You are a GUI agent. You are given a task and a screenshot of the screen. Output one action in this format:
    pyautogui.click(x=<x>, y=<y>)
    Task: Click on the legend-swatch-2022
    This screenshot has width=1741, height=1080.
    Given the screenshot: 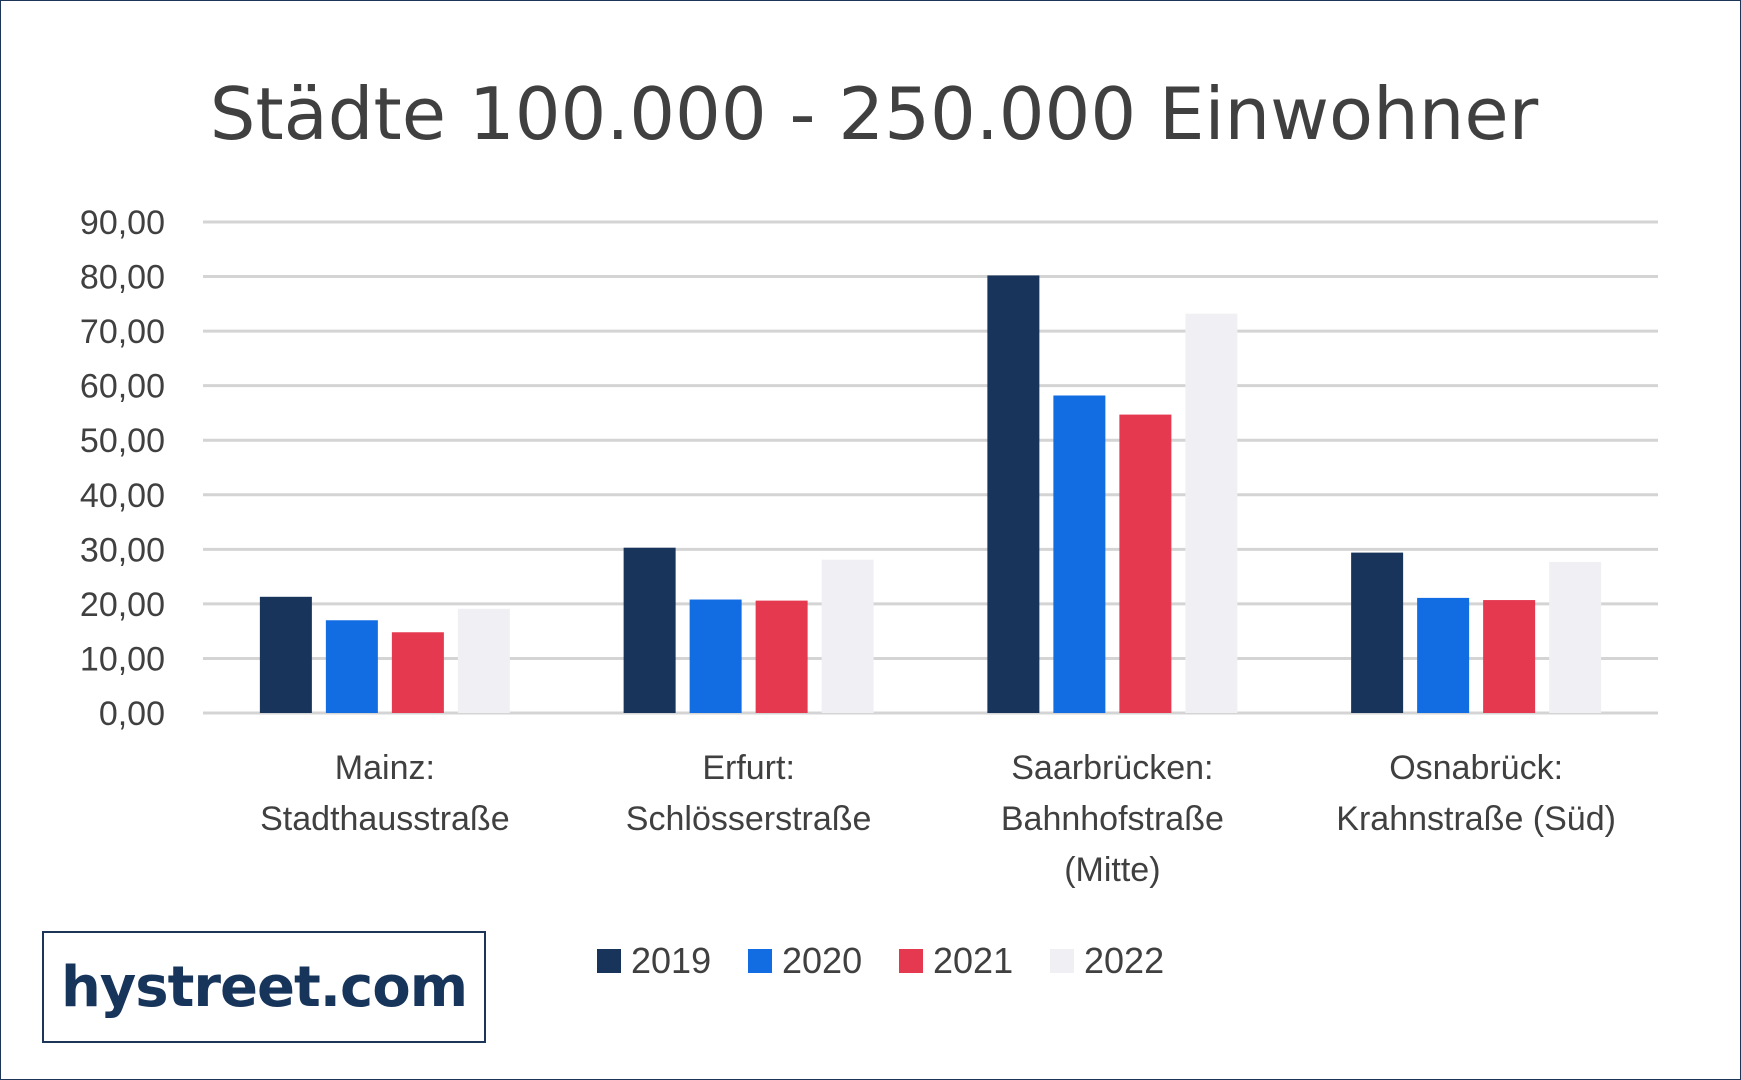 What is the action you would take?
    pyautogui.click(x=1062, y=961)
    